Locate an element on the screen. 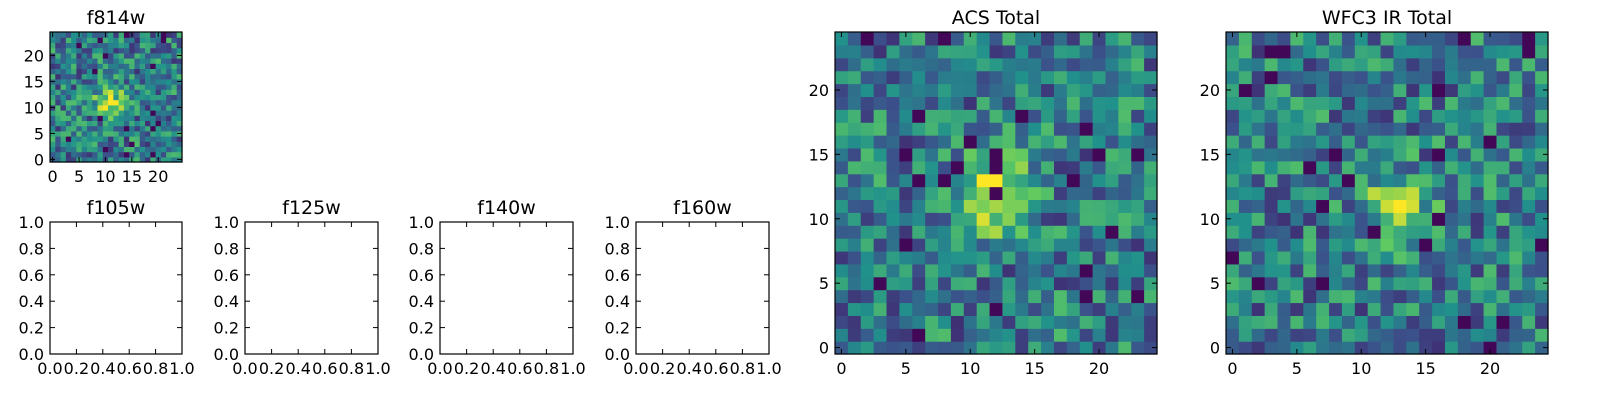 This screenshot has width=1600, height=400. x-tick-label: 15 is located at coordinates (1034, 368).